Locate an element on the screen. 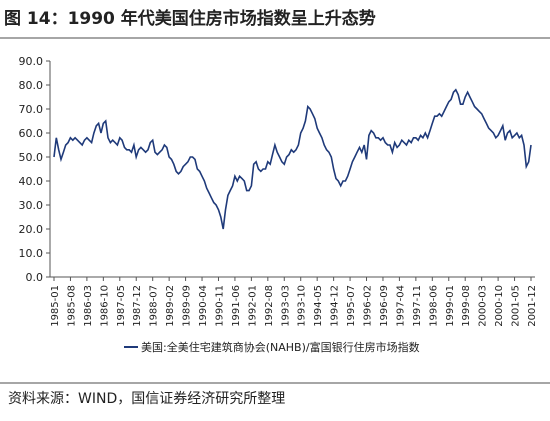 The width and height of the screenshot is (550, 421). x-tick-label: 2000-10 is located at coordinates (499, 306).